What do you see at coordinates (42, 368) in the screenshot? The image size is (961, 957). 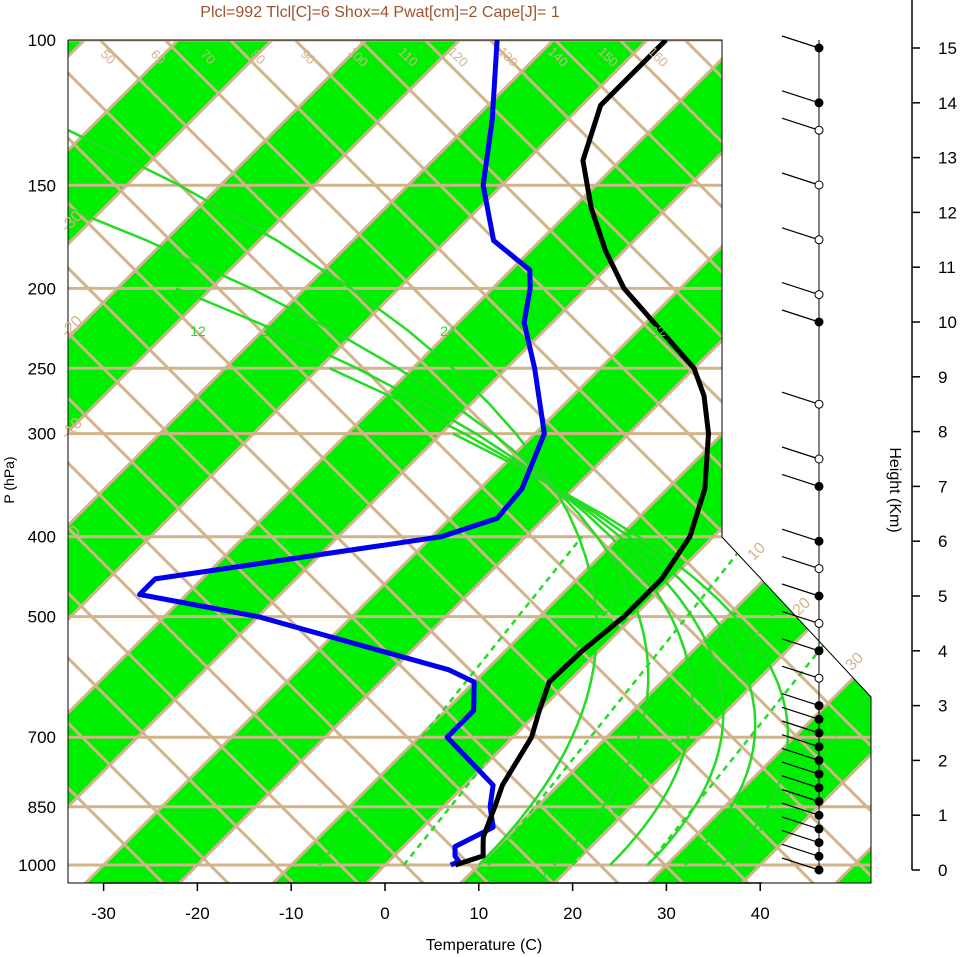 I see `y-tick-label: 250` at bounding box center [42, 368].